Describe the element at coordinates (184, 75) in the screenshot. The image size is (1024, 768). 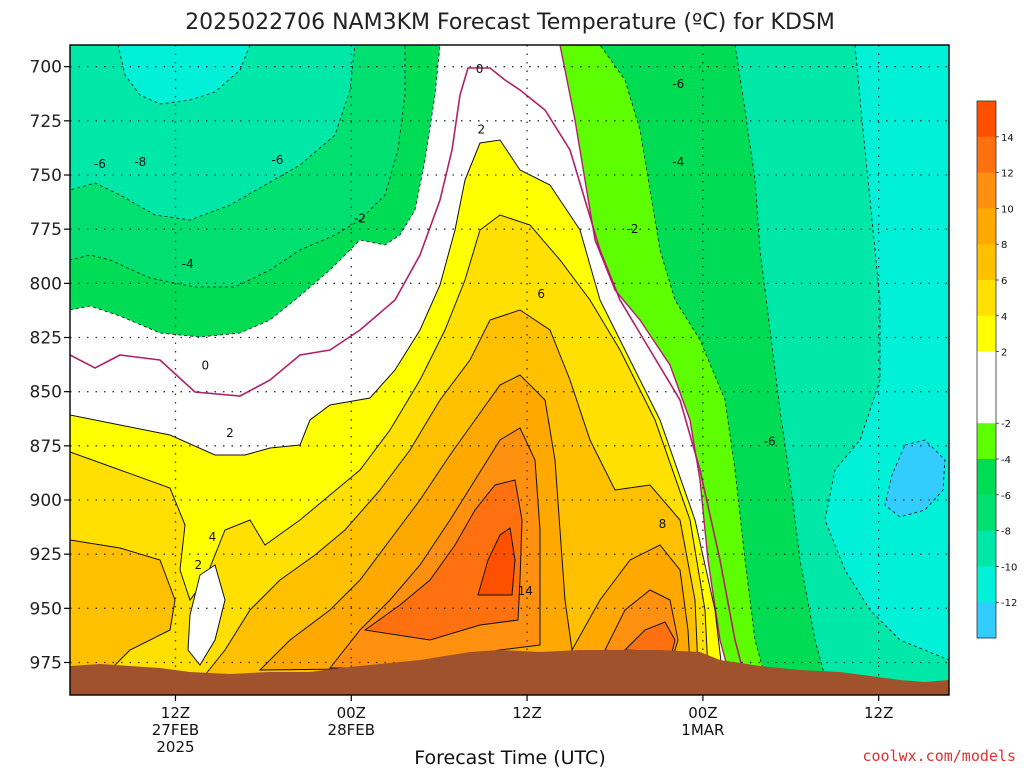
I see `cold-core-left` at that location.